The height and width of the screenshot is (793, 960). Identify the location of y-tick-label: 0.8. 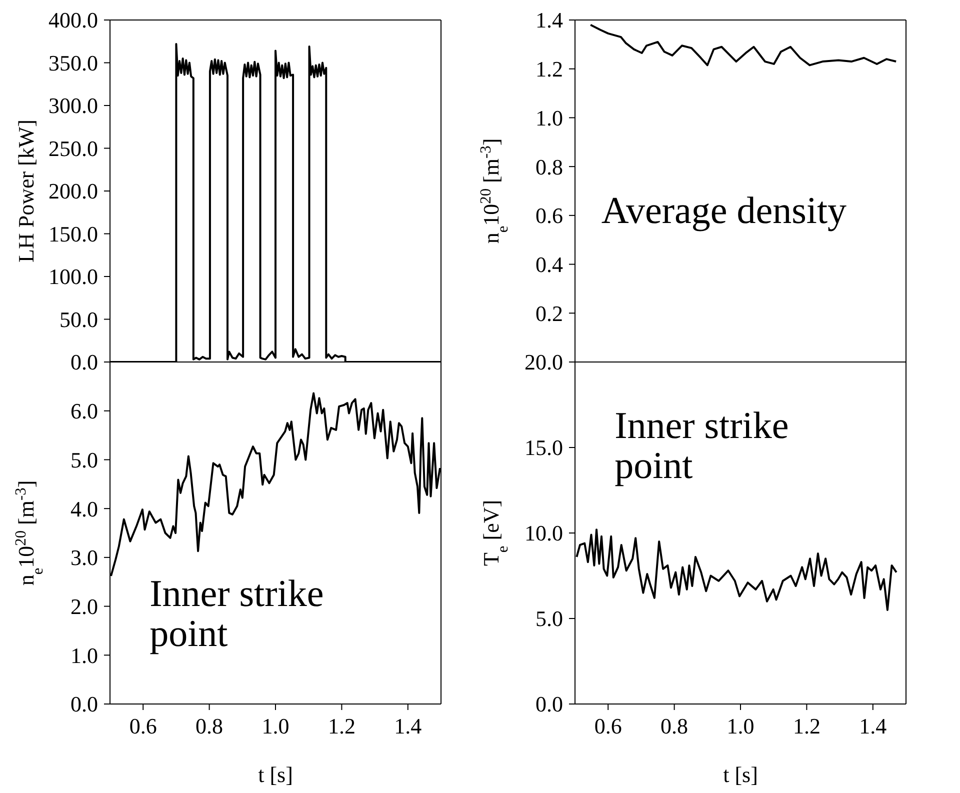
(549, 167).